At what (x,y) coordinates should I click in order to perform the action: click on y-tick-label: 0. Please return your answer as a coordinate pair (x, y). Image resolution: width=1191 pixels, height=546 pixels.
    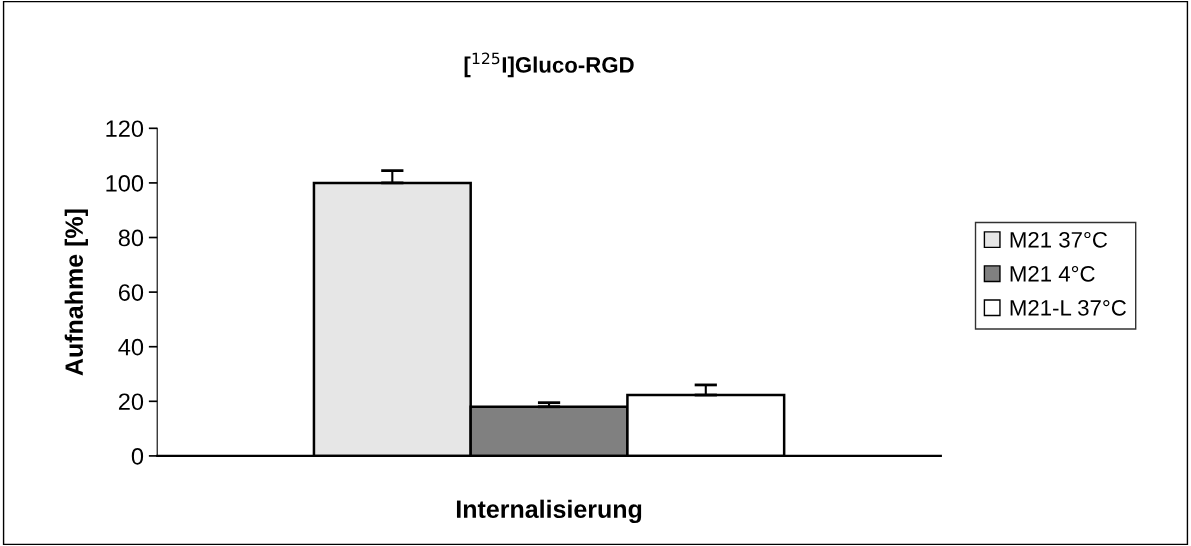
    Looking at the image, I should click on (137, 456).